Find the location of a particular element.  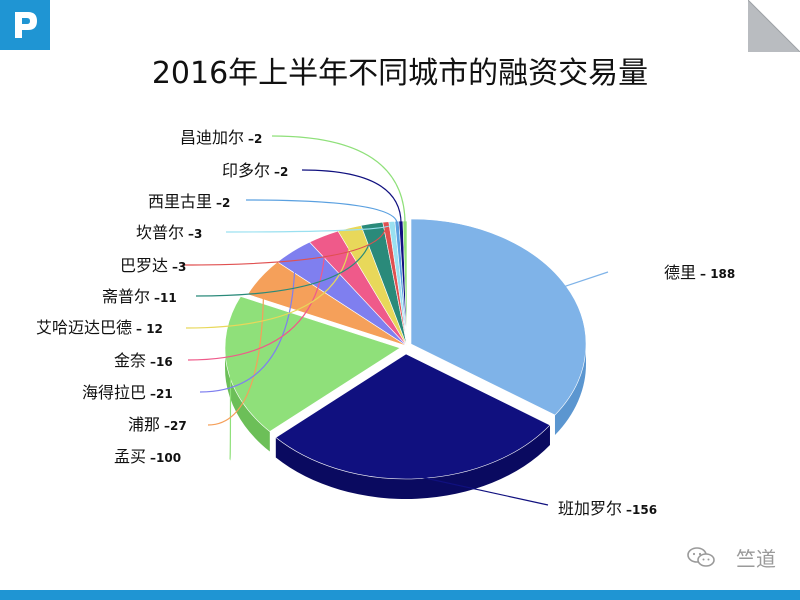

slice-label: 班加罗尔 –156 is located at coordinates (607, 508).